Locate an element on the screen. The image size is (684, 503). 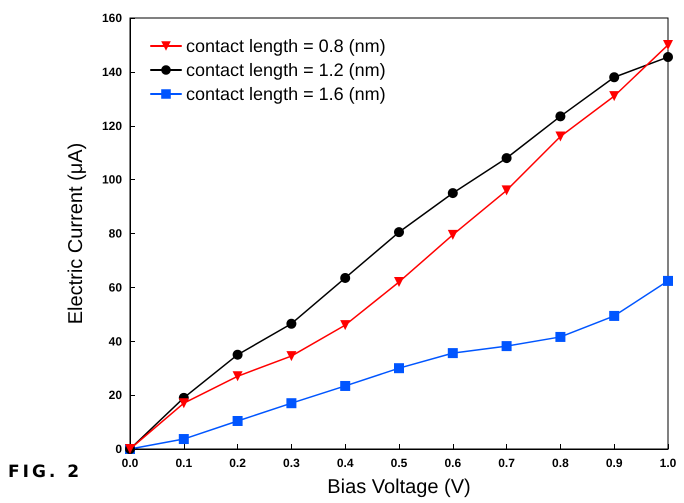
y-tick-label: 0 is located at coordinates (118, 449).